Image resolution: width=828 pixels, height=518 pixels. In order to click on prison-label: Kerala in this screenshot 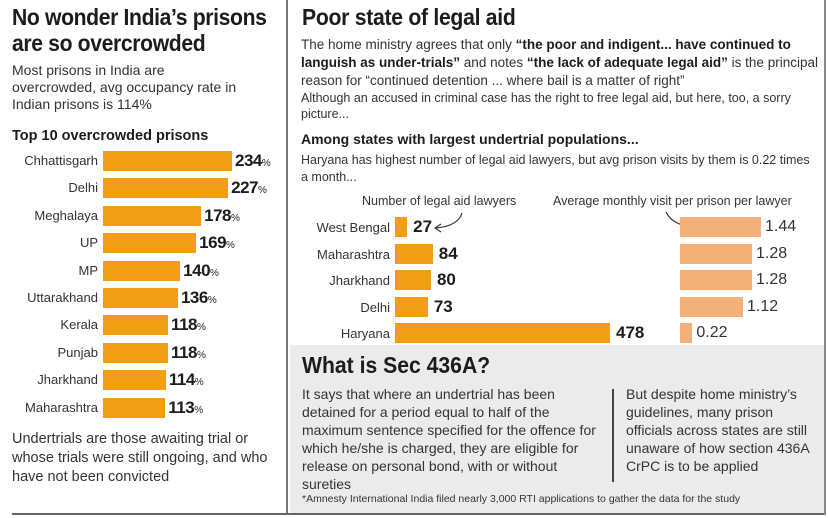, I will do `click(79, 325)`.